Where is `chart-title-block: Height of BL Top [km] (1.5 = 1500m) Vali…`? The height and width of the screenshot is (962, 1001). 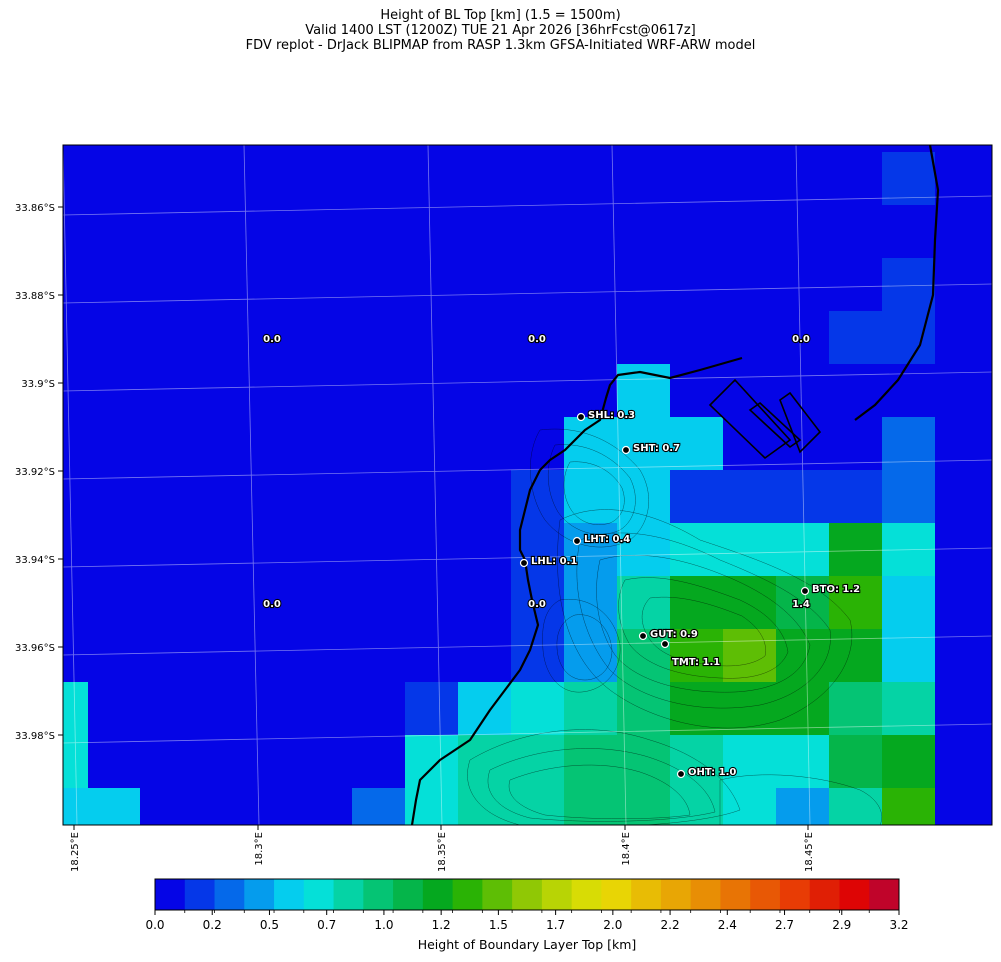 chart-title-block: Height of BL Top [km] (1.5 = 1500m) Vali… is located at coordinates (500, 30).